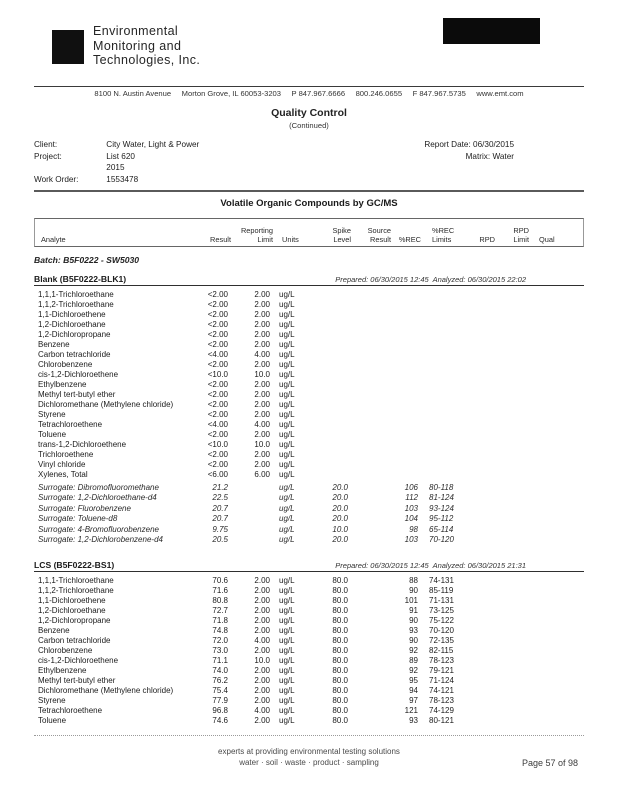  I want to click on cell-analyte: Methyl tert-butyl ether, so click(77, 394).